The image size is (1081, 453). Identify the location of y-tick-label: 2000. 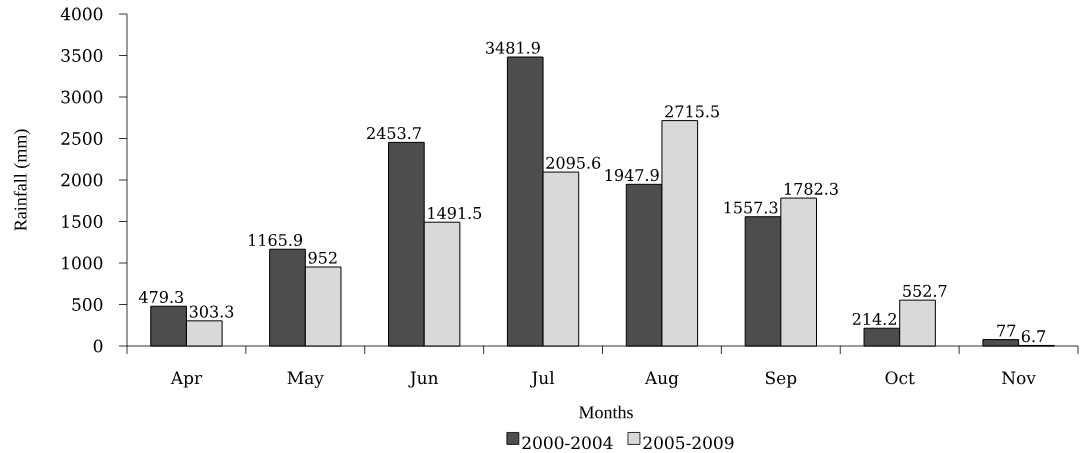
(82, 180).